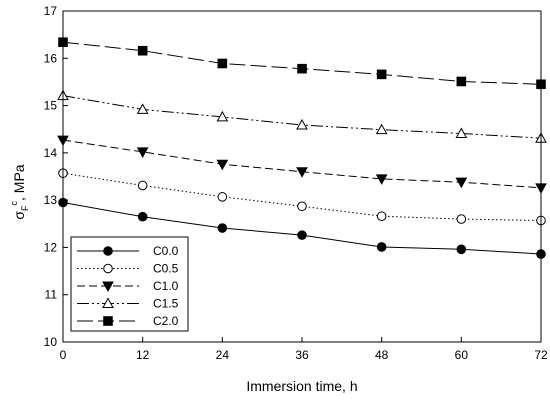 This screenshot has width=550, height=401. Describe the element at coordinates (302, 355) in the screenshot. I see `x-tick-label: 36` at that location.